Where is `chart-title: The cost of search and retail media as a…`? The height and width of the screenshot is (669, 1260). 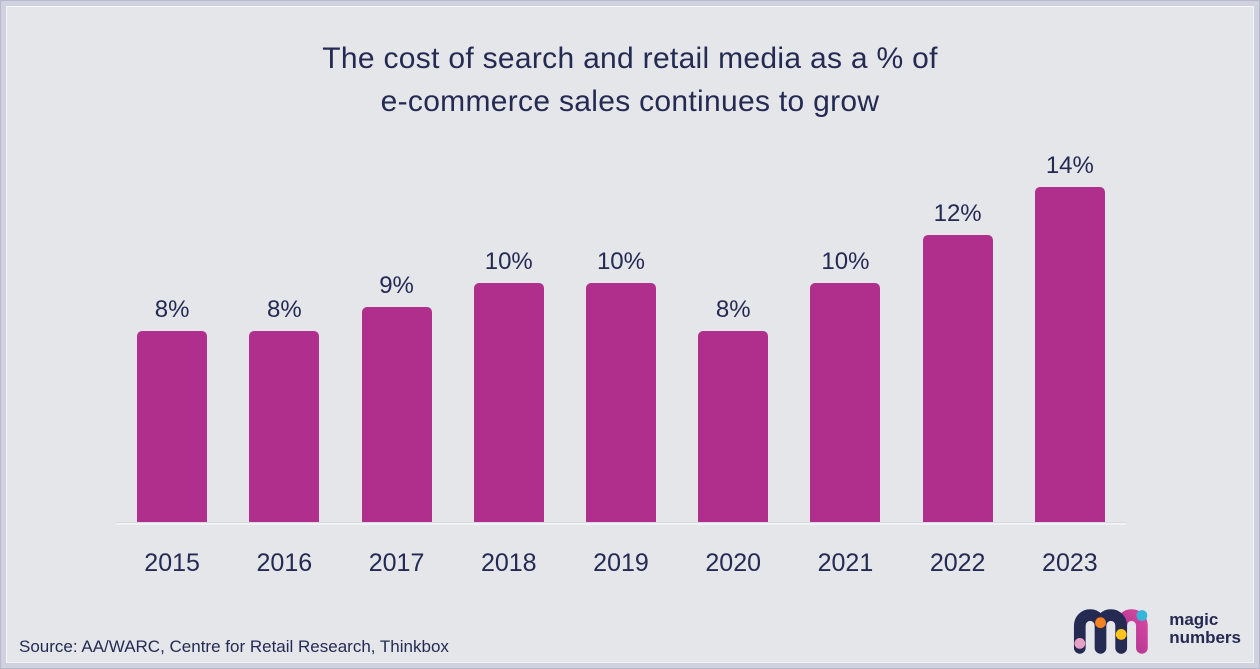
chart-title: The cost of search and retail media as a… is located at coordinates (630, 80).